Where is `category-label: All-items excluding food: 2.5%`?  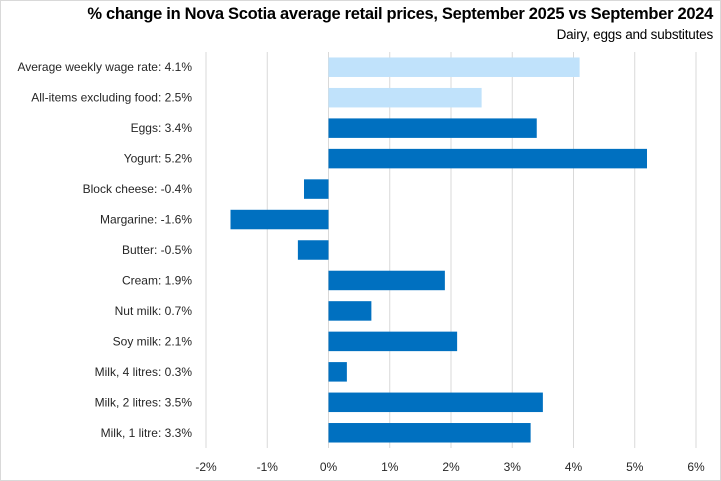
category-label: All-items excluding food: 2.5% is located at coordinates (111, 98).